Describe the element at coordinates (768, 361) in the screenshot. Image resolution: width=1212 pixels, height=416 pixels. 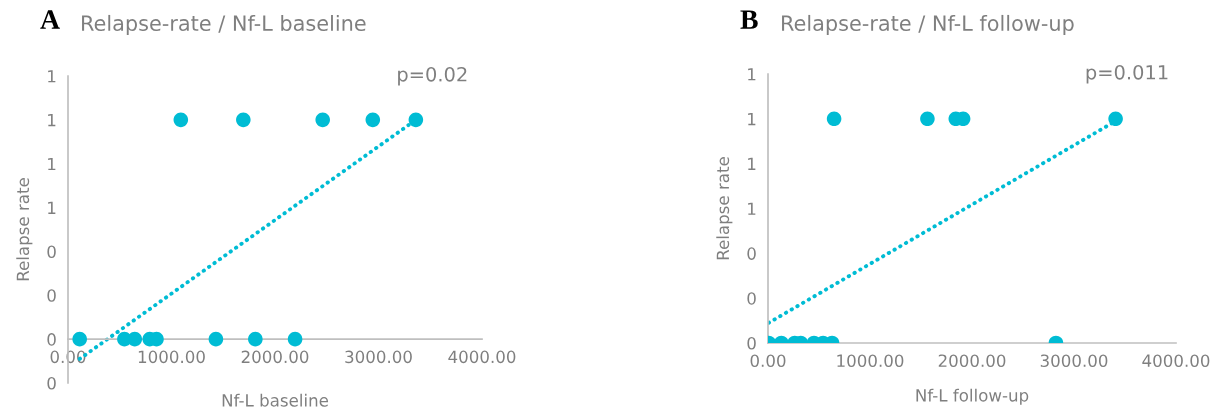
I see `x-tick-label: 0.00` at that location.